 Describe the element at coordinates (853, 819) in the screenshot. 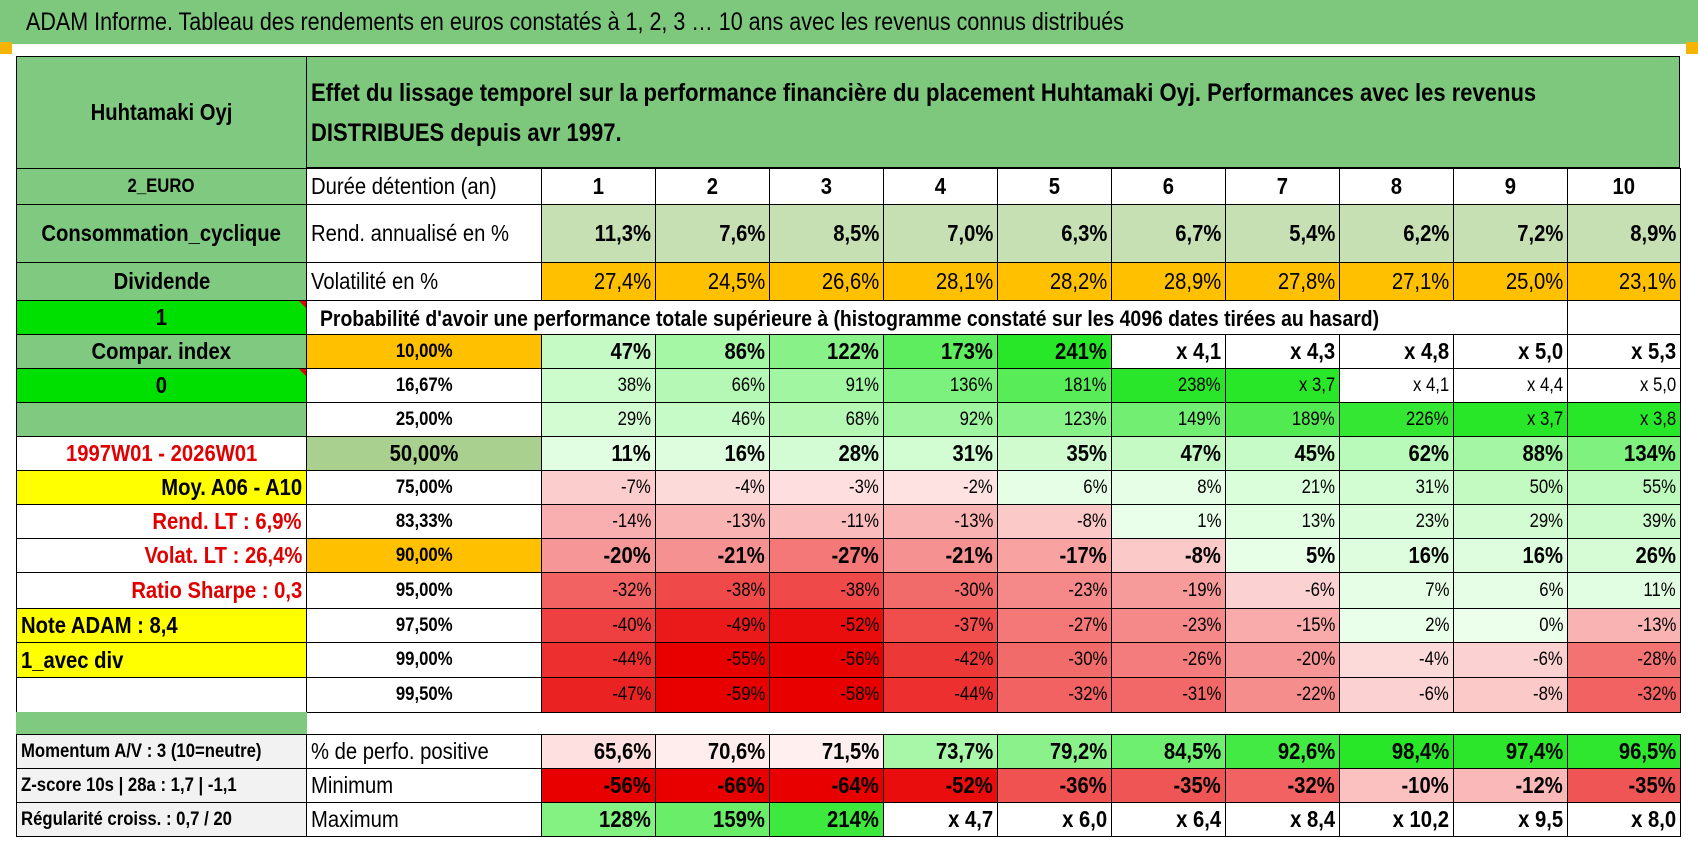

I see `stat-value-text: 214%` at that location.